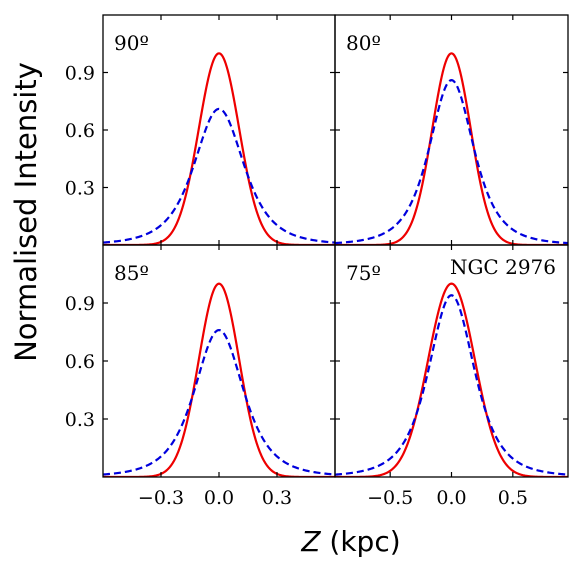  What do you see at coordinates (277, 498) in the screenshot?
I see `x-tick-label: 0.3` at bounding box center [277, 498].